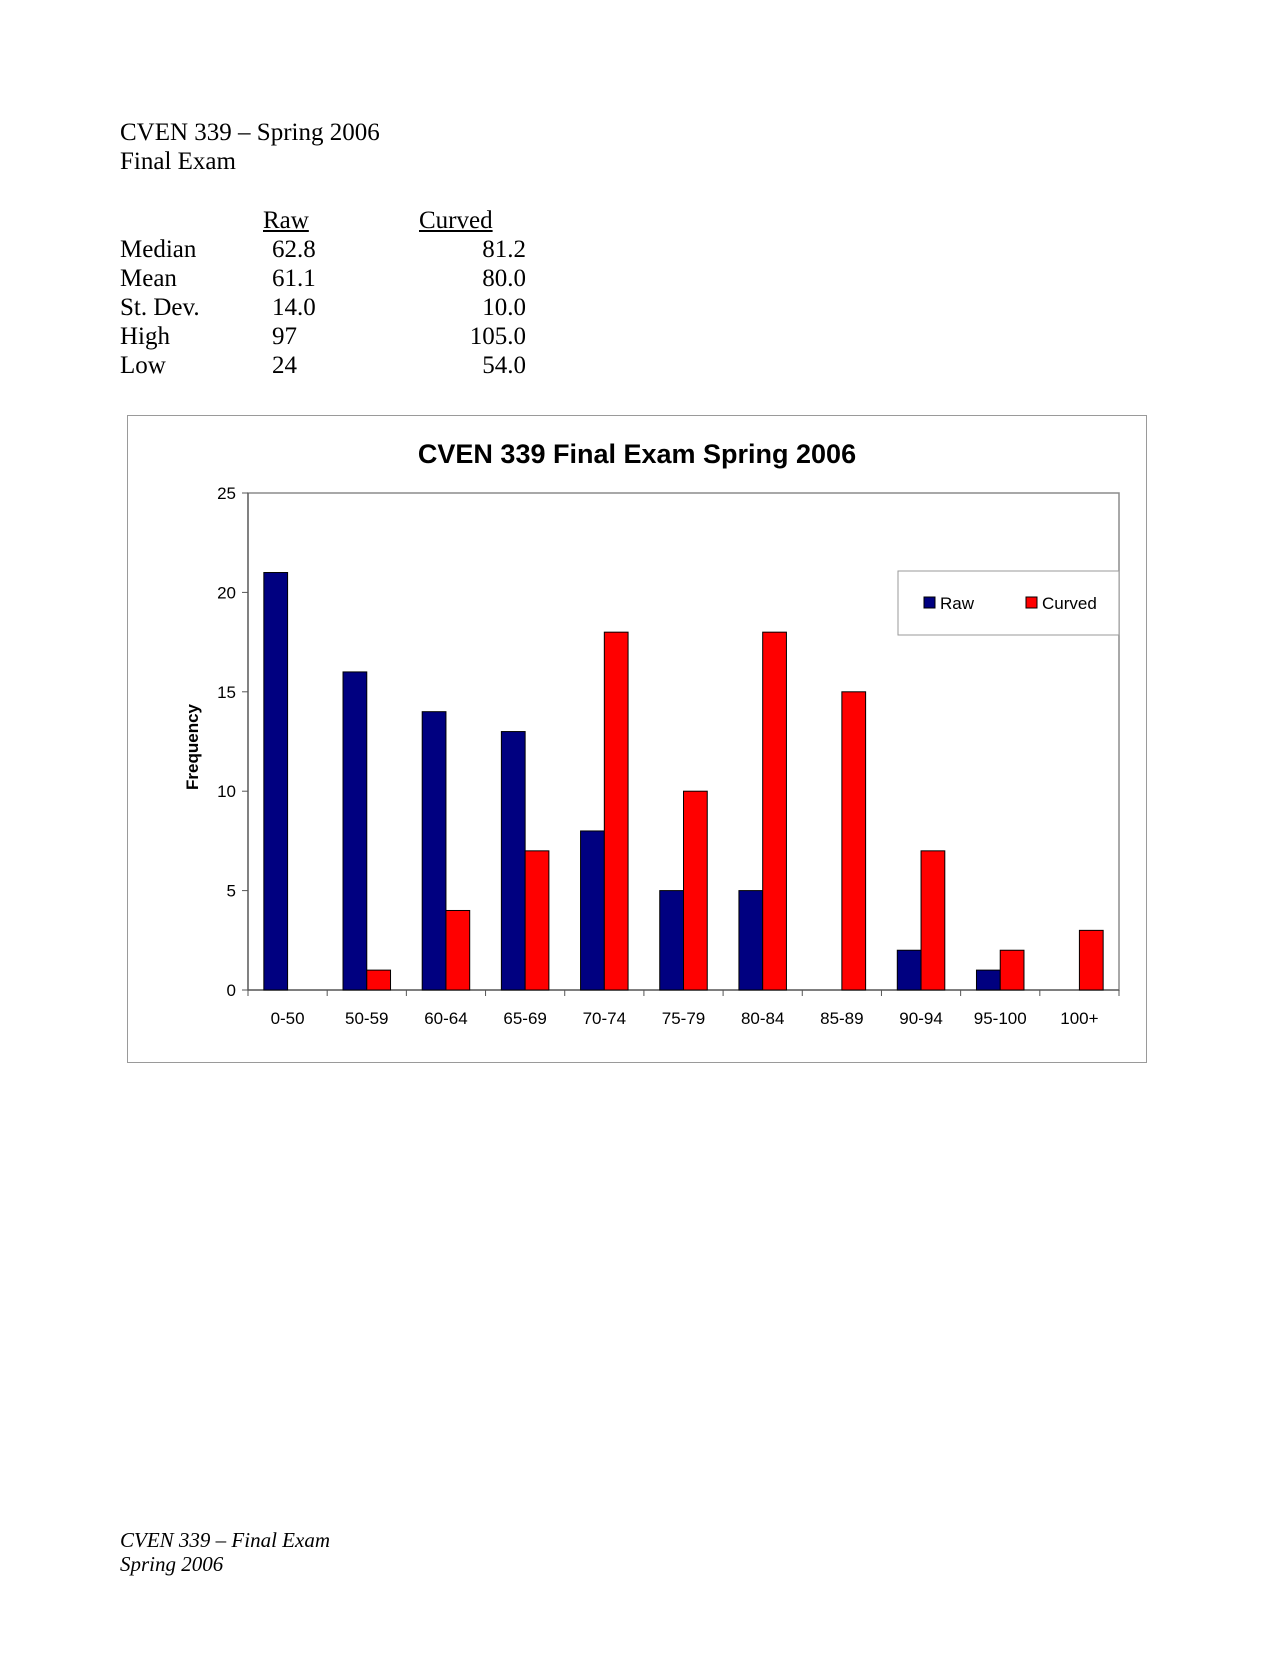 This screenshot has width=1280, height=1656. Describe the element at coordinates (250, 147) in the screenshot. I see `document-header: CVEN 339 – Spring 2006 Final Exam` at that location.